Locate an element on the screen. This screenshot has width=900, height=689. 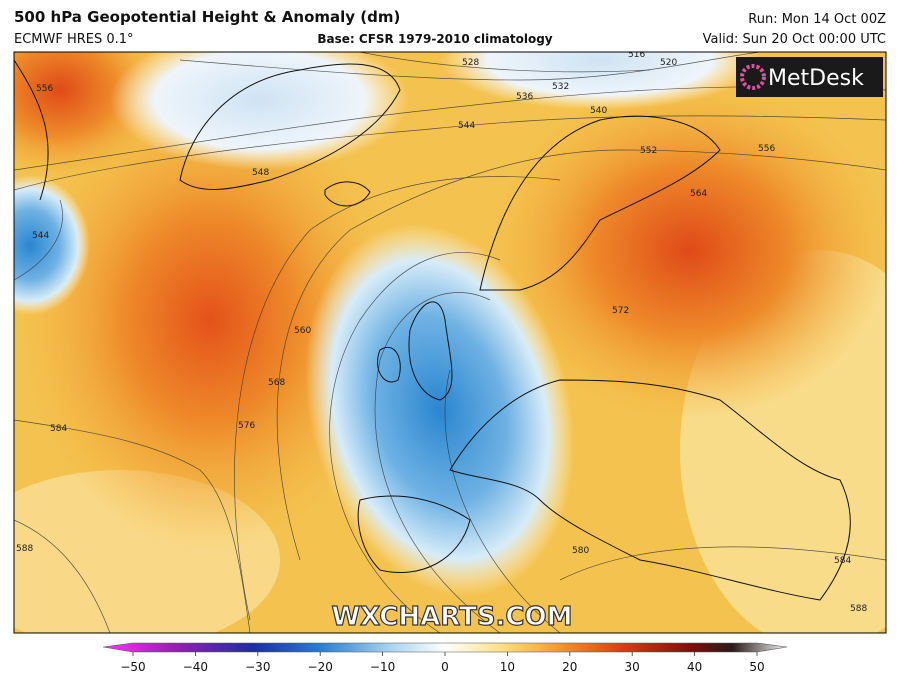
contour-label: 572 is located at coordinates (620, 311).